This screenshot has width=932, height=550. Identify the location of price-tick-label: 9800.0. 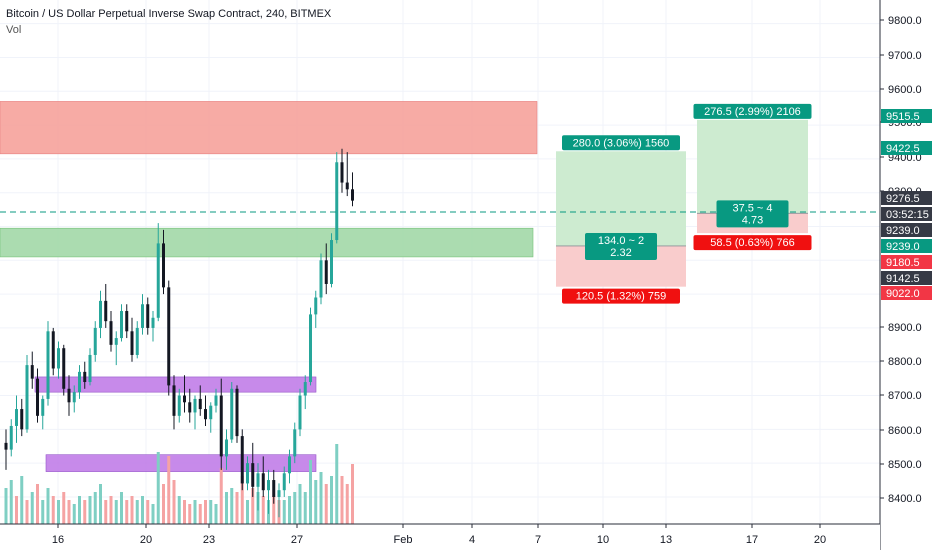
(905, 21).